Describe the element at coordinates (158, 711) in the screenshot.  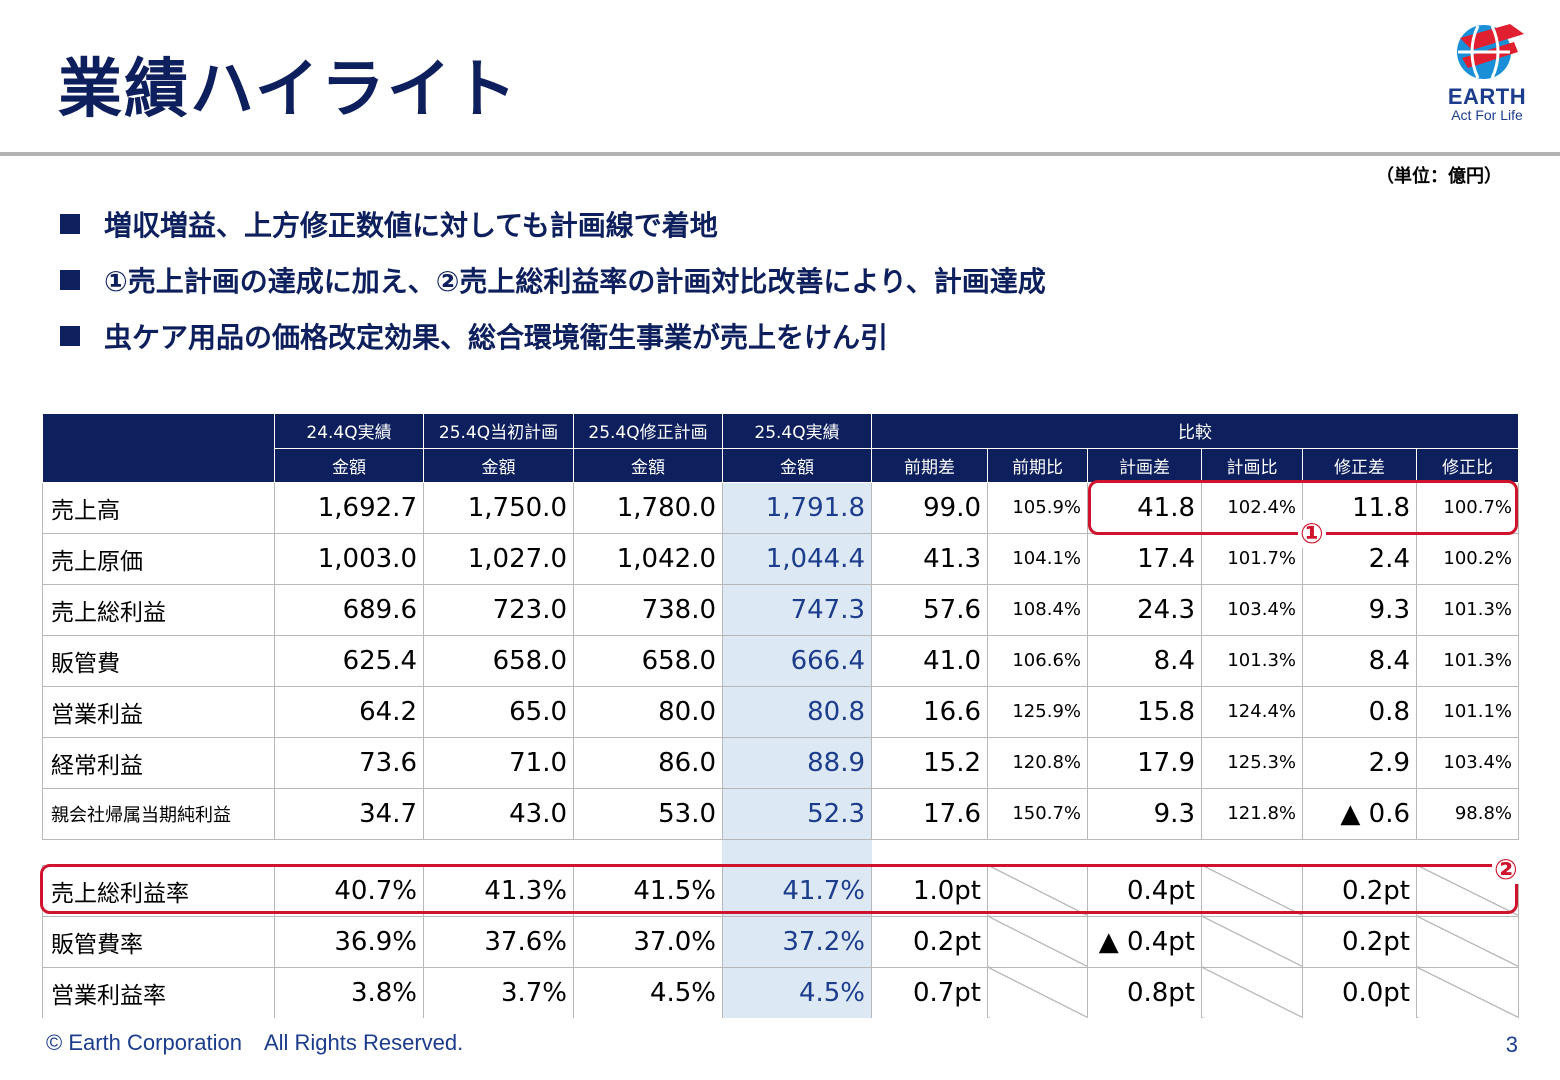
I see `row-label: 営業利益` at that location.